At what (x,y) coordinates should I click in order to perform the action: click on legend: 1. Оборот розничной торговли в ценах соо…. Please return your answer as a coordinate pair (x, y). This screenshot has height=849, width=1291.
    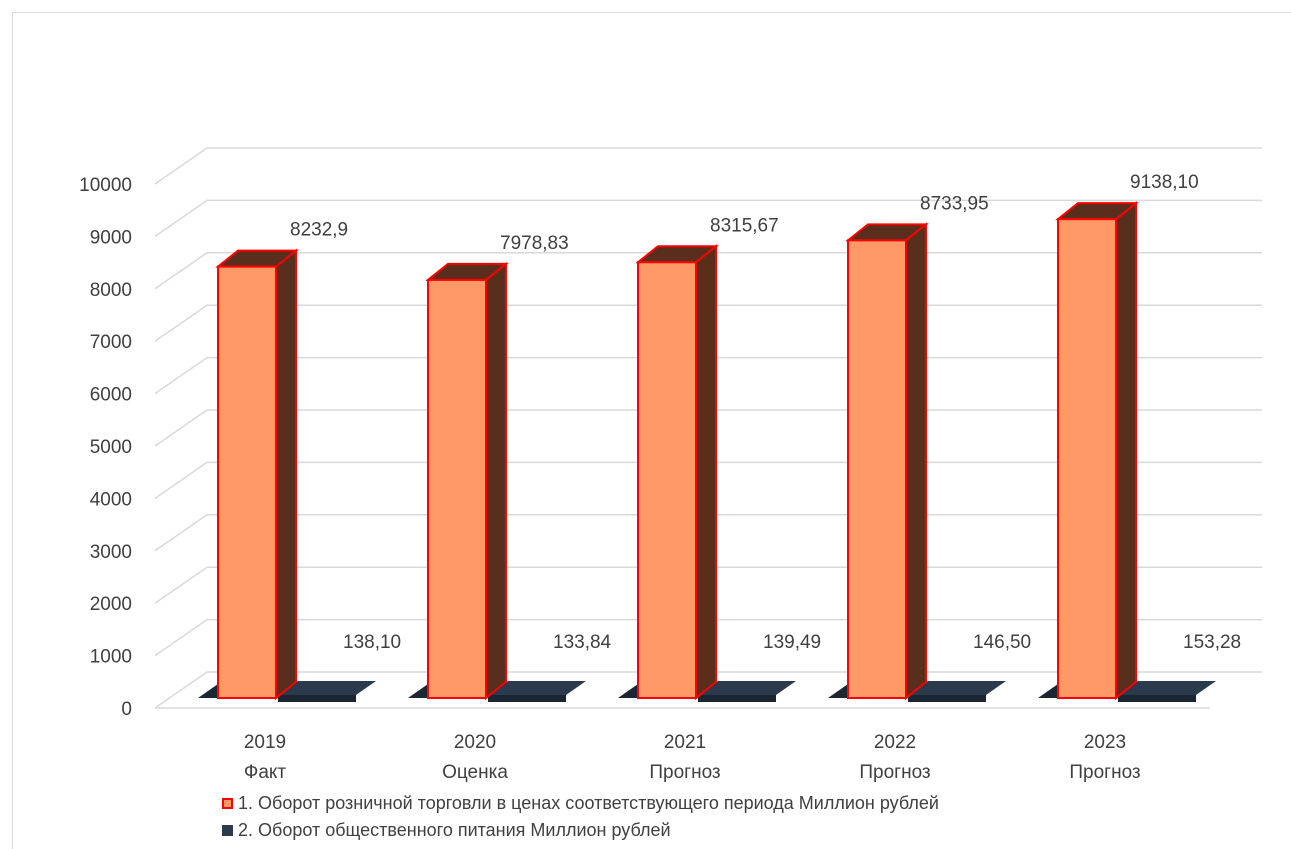
    Looking at the image, I should click on (580, 817).